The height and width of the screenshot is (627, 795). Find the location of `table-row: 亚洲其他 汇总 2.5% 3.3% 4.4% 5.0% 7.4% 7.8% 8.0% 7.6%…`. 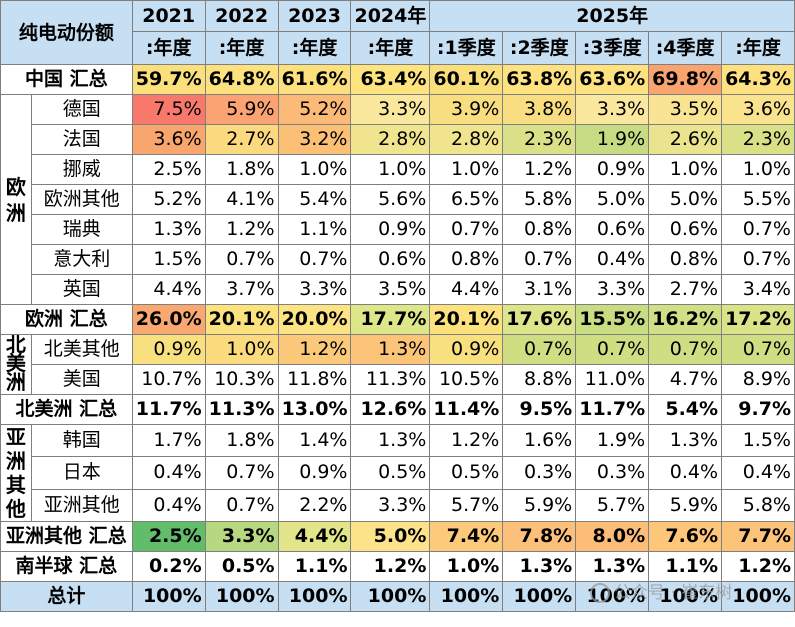

table-row: 亚洲其他 汇总 2.5% 3.3% 4.4% 5.0% 7.4% 7.8% 8.0% 7.6%… is located at coordinates (397, 536).